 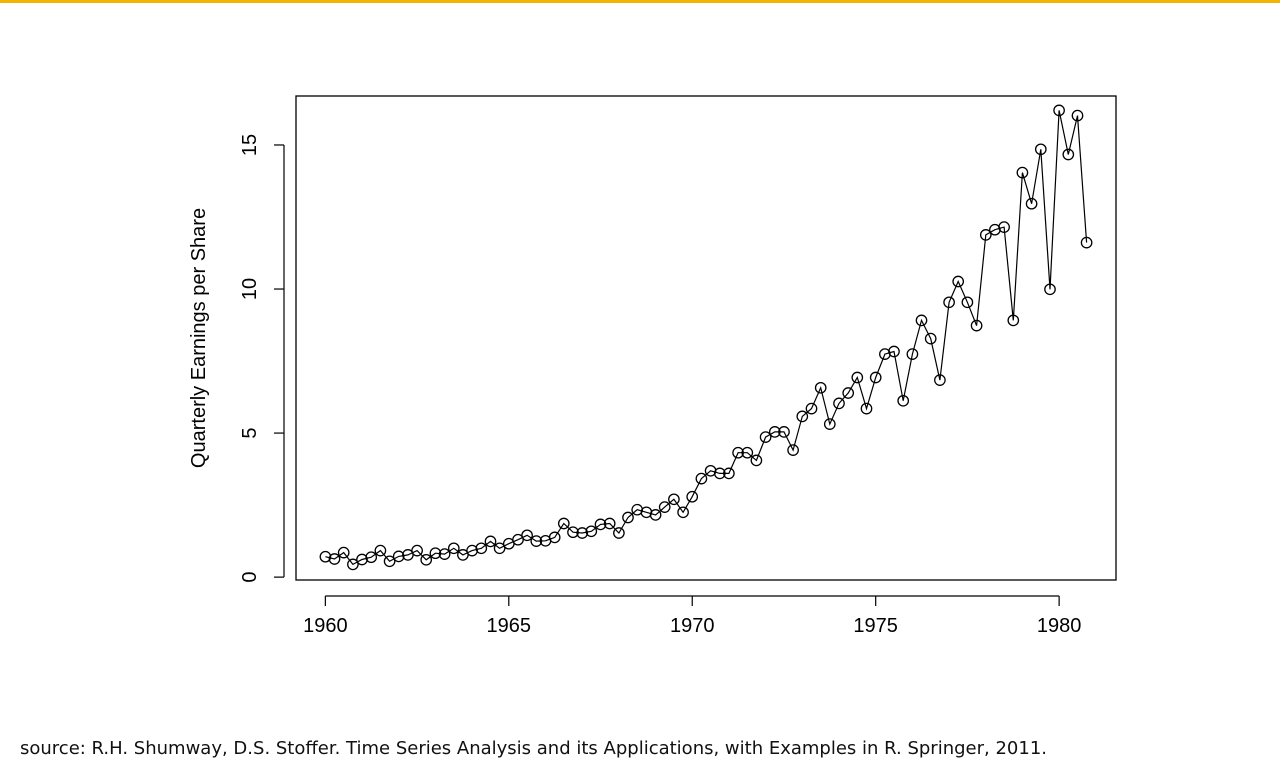 What do you see at coordinates (262, 358) in the screenshot?
I see `y-axis: 0 5 10 15` at bounding box center [262, 358].